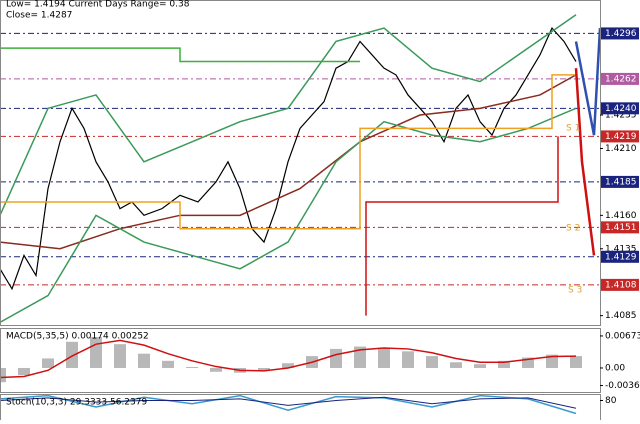 This screenshot has height=424, width=640. What do you see at coordinates (98, 5) in the screenshot?
I see `info-text: Low= 1.4194 Current Days Range= 0.38` at bounding box center [98, 5].